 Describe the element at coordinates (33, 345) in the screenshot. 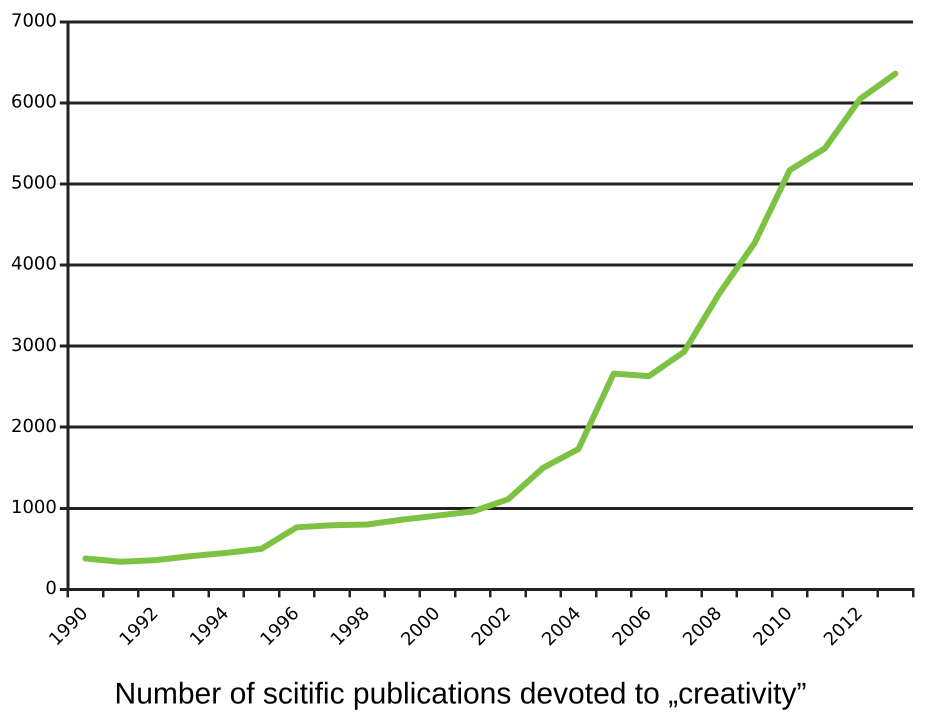

I see `y-tick-label: 3000` at that location.